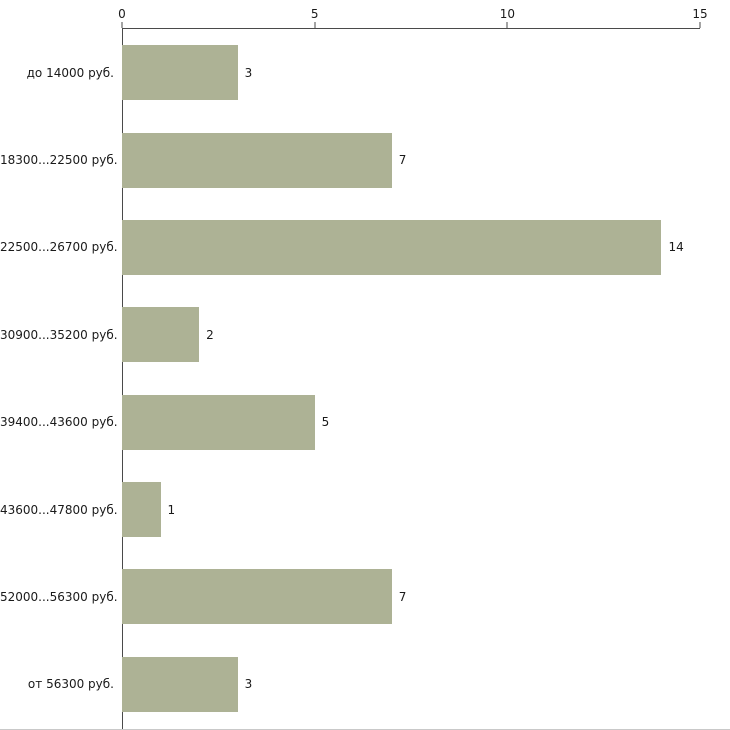 Image resolution: width=730 pixels, height=730 pixels. What do you see at coordinates (70, 684) in the screenshot?
I see `category-label: от 56300 руб.` at bounding box center [70, 684].